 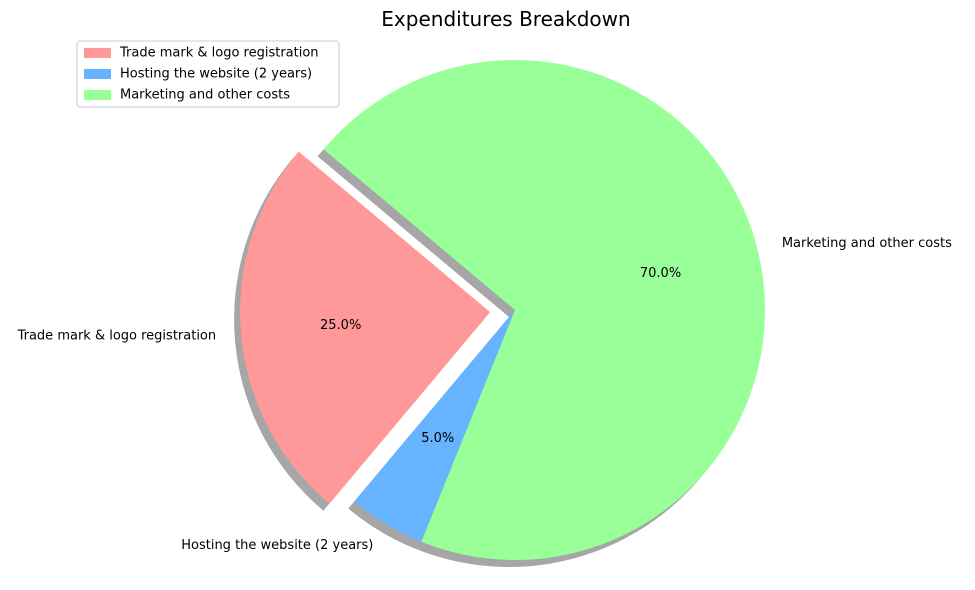 What do you see at coordinates (437, 438) in the screenshot?
I see `percent-label-hosting-the-website-2-years: 5.0%` at bounding box center [437, 438].